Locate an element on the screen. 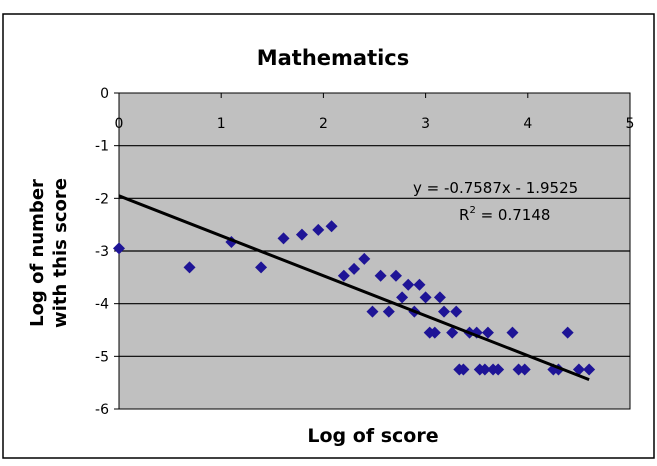  x-tick-label: 3 is located at coordinates (425, 124).